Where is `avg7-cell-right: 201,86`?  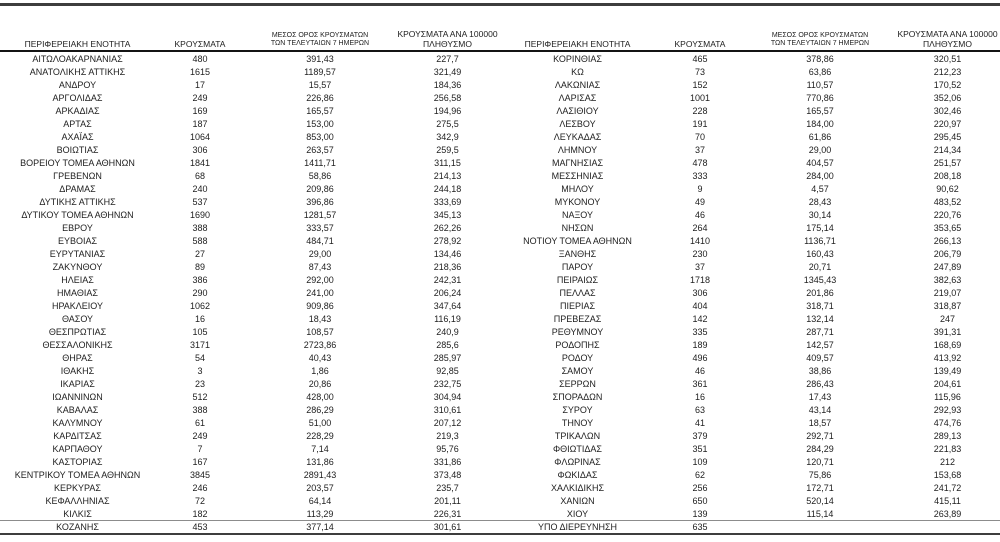 avg7-cell-right: 201,86 is located at coordinates (820, 292).